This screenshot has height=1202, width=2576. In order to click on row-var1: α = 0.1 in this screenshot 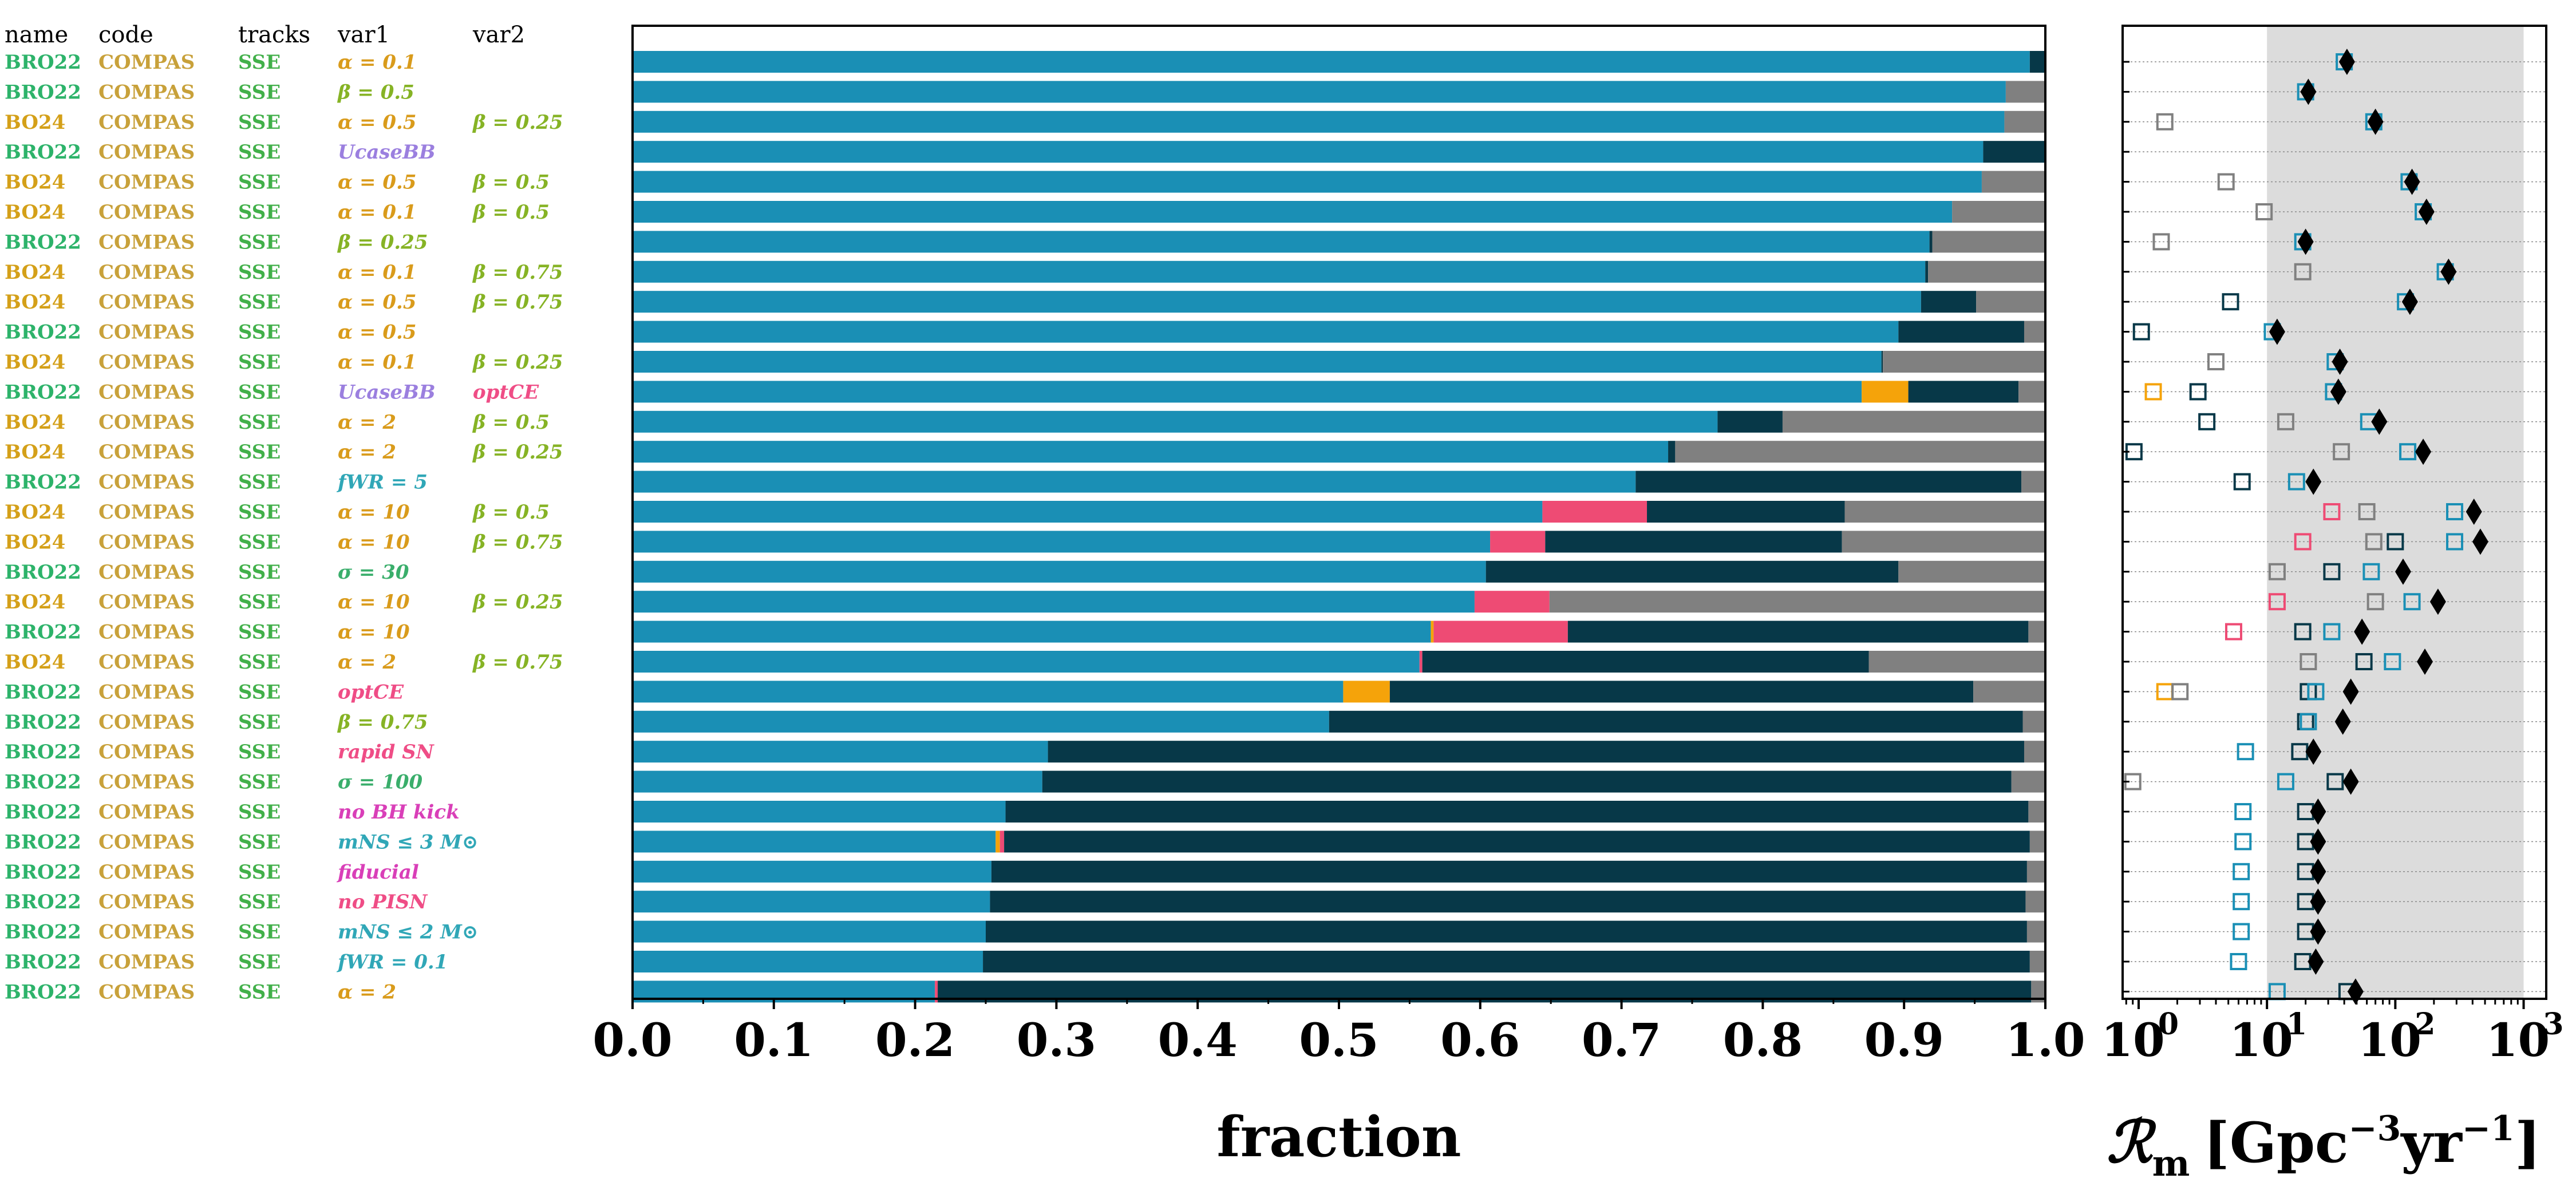, I will do `click(377, 212)`.